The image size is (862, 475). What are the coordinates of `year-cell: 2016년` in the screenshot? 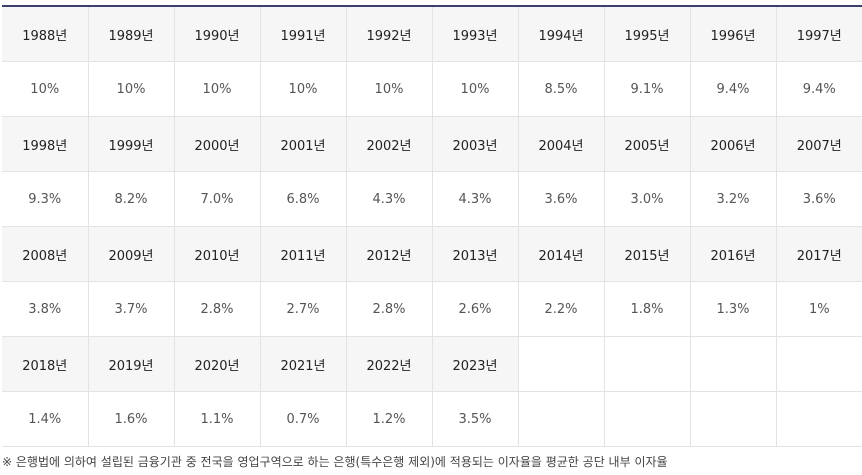 It's located at (733, 254).